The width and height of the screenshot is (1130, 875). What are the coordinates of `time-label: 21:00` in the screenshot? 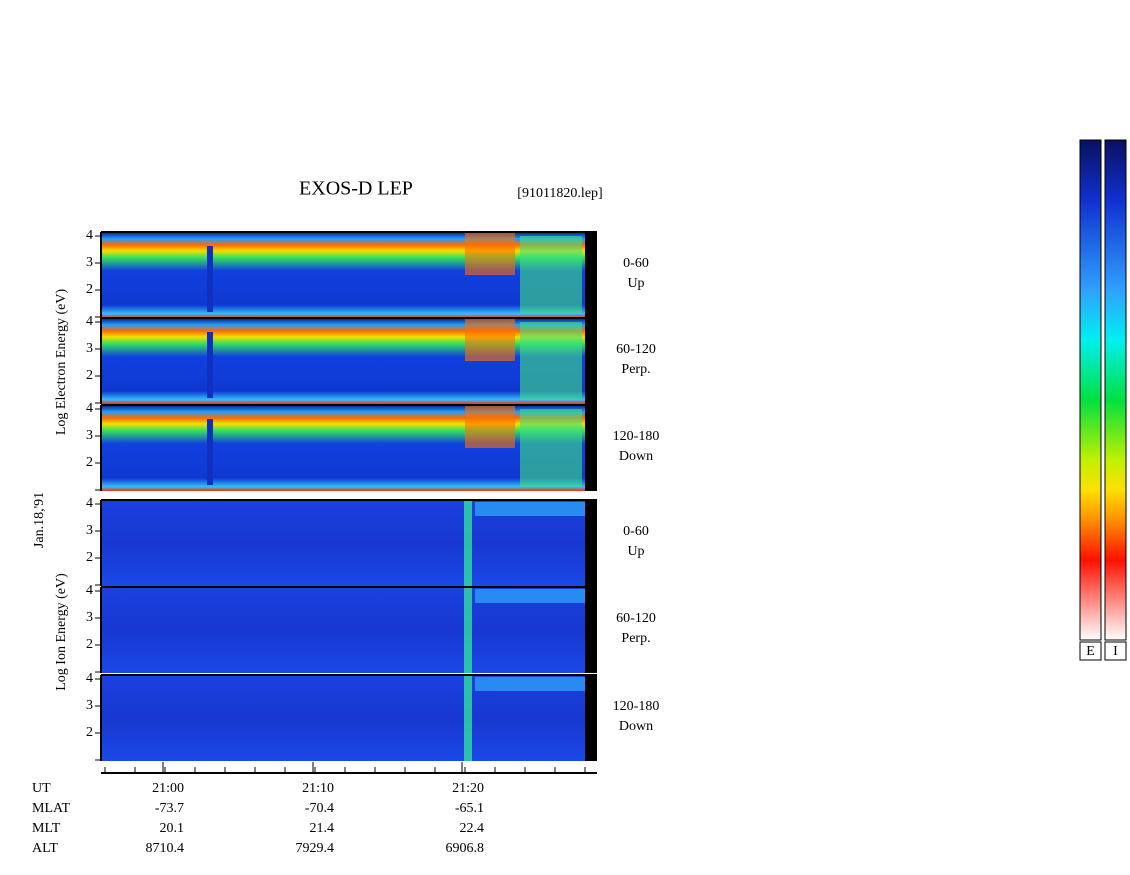 It's located at (168, 788).